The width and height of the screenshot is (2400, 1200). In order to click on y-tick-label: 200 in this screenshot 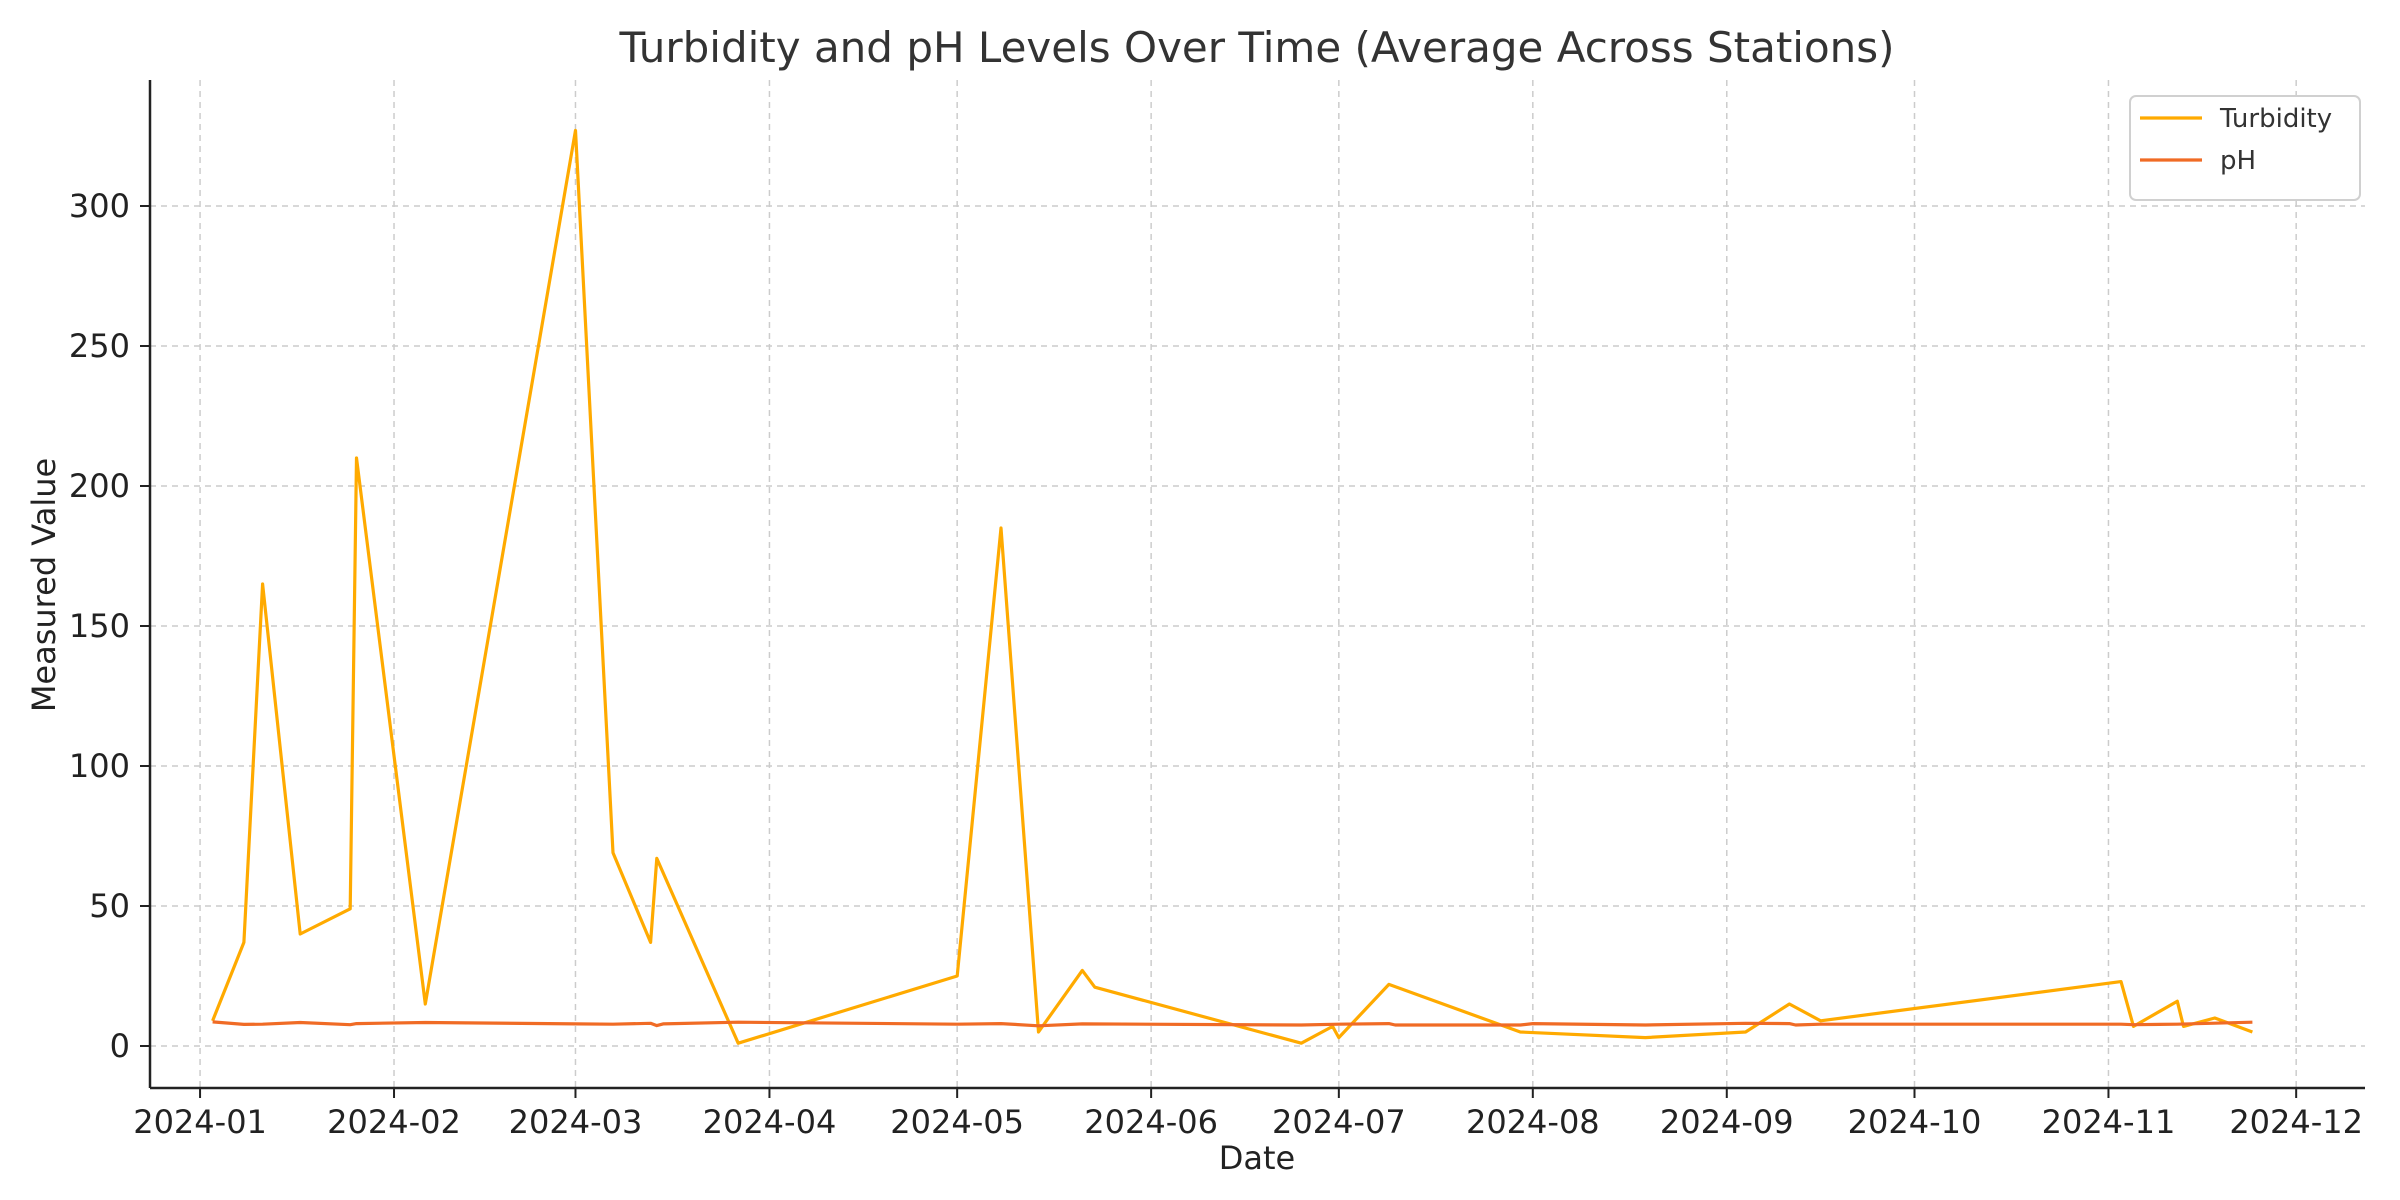, I will do `click(99, 486)`.